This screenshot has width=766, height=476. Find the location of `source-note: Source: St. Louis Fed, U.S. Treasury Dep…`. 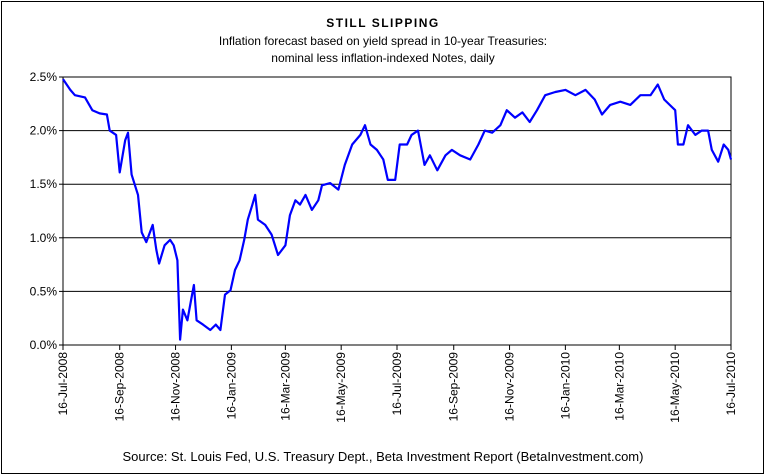

source-note: Source: St. Louis Fed, U.S. Treasury Dep… is located at coordinates (383, 456).